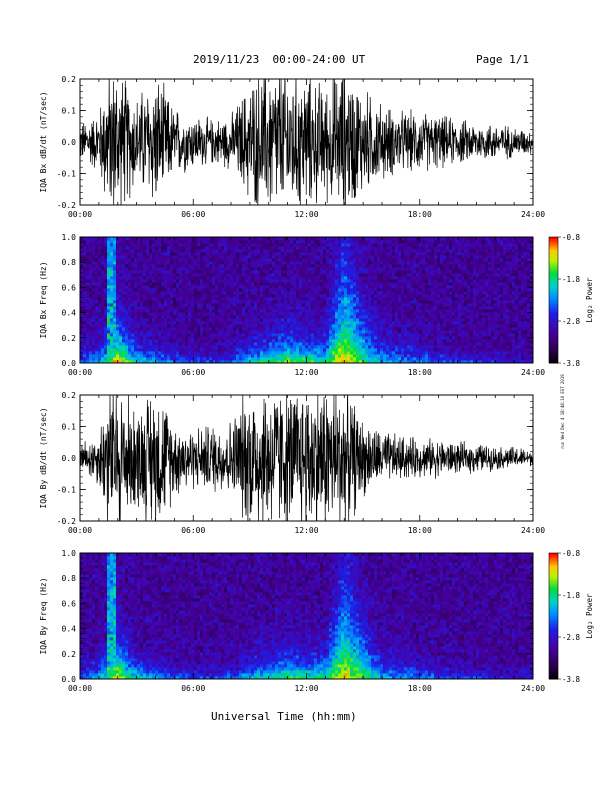  Describe the element at coordinates (43, 615) in the screenshot. I see `by-spectrogram-y-axis-title: IQA By Freq (Hz)` at that location.